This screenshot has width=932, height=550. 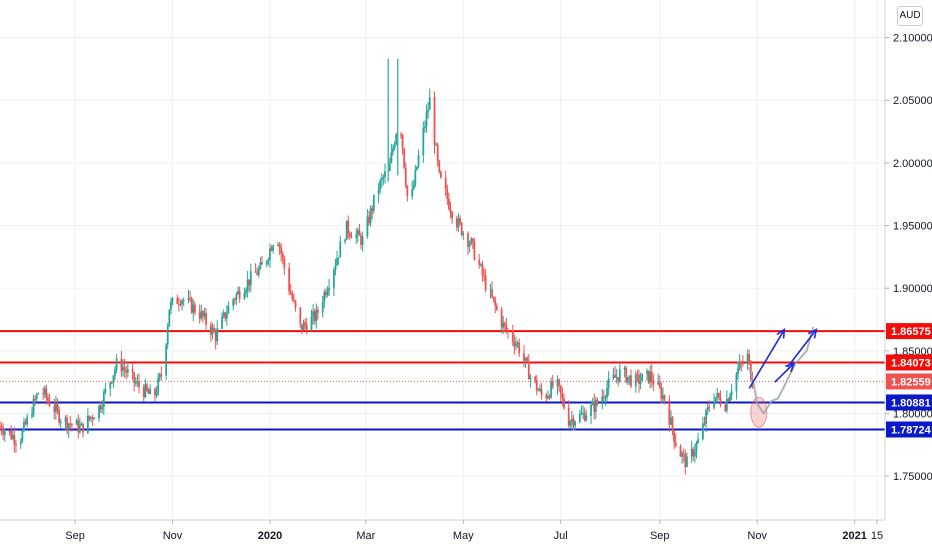 I want to click on y-tick-label: 1.90000, so click(x=912, y=289).